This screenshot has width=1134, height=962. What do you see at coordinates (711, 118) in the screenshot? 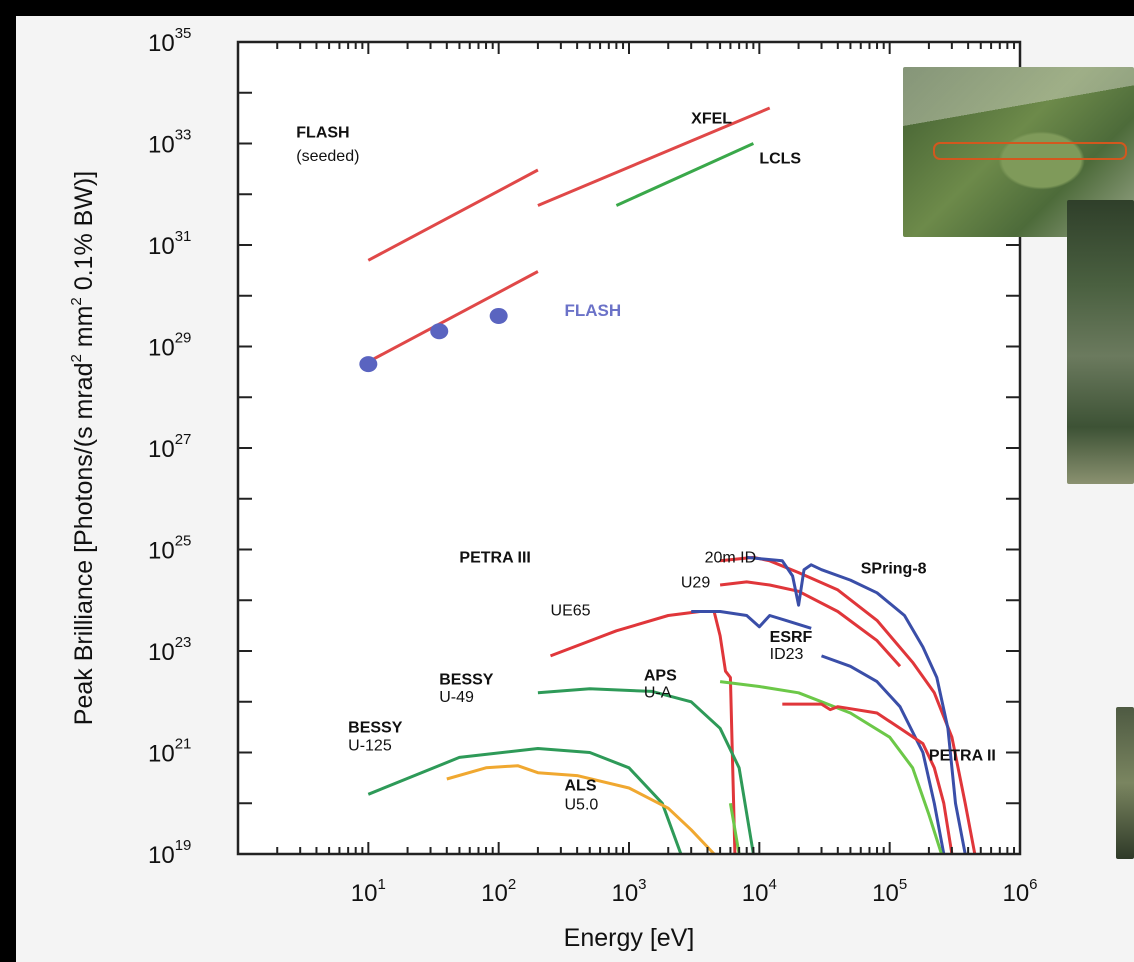
I see `annotation-xfel: XFEL` at bounding box center [711, 118].